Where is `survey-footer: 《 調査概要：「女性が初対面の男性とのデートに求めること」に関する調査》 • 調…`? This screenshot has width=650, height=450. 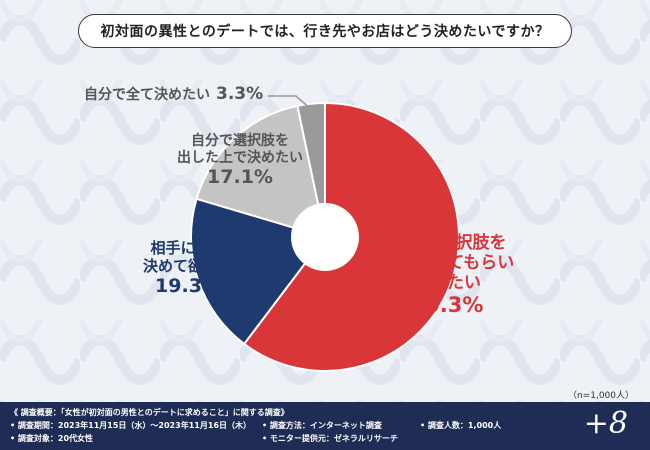
survey-footer: 《 調査概要：「女性が初対面の男性とのデートに求めること」に関する調査》 • 調… is located at coordinates (325, 426).